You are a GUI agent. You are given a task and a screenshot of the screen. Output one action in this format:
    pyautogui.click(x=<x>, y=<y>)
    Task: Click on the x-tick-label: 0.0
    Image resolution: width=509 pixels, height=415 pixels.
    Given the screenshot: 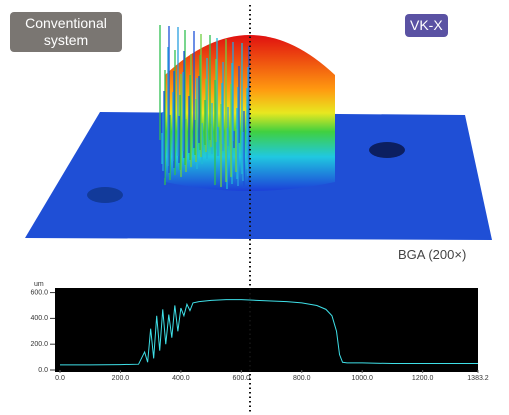 What is the action you would take?
    pyautogui.click(x=60, y=378)
    